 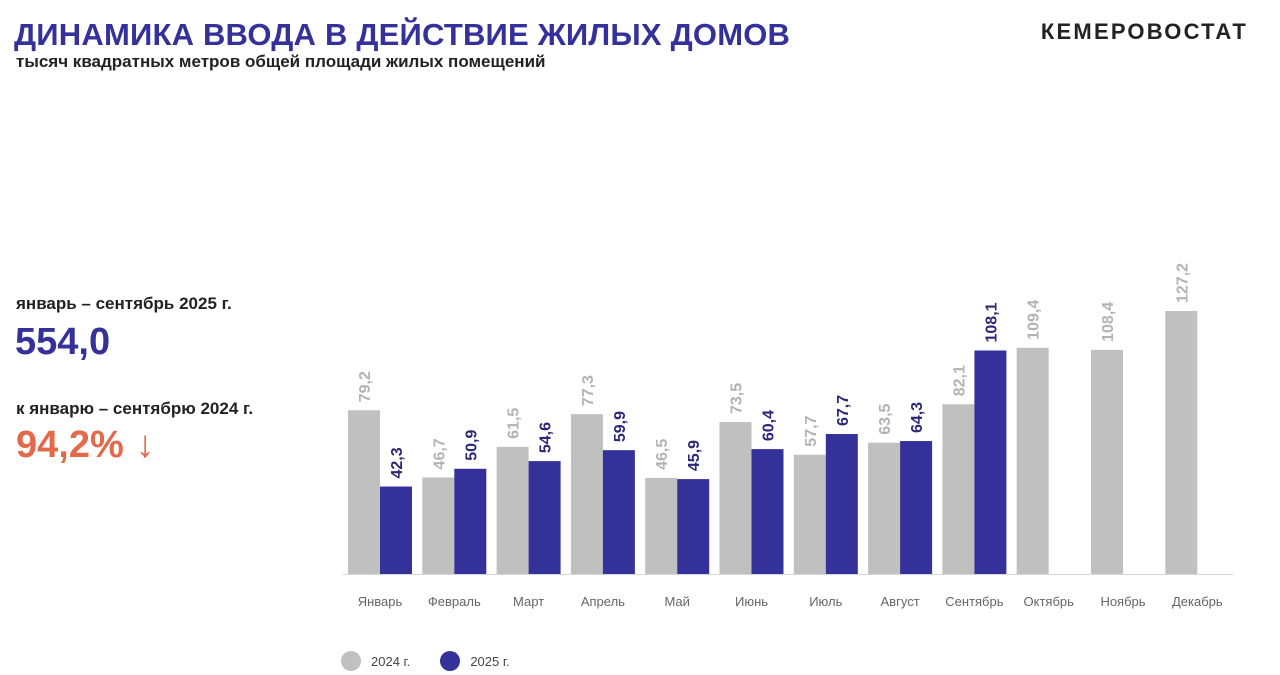 What do you see at coordinates (402, 34) in the screenshot?
I see `page-title: ДИНАМИКА ВВОДА В ДЕЙСТВИЕ ЖИЛЫХ ДОМОВ` at bounding box center [402, 34].